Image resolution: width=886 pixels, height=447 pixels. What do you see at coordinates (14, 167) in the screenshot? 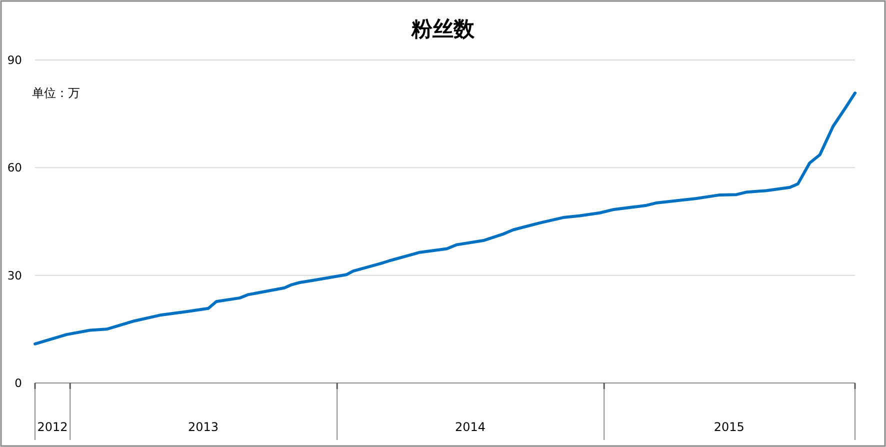
I see `y-tick-label: 60` at bounding box center [14, 167].